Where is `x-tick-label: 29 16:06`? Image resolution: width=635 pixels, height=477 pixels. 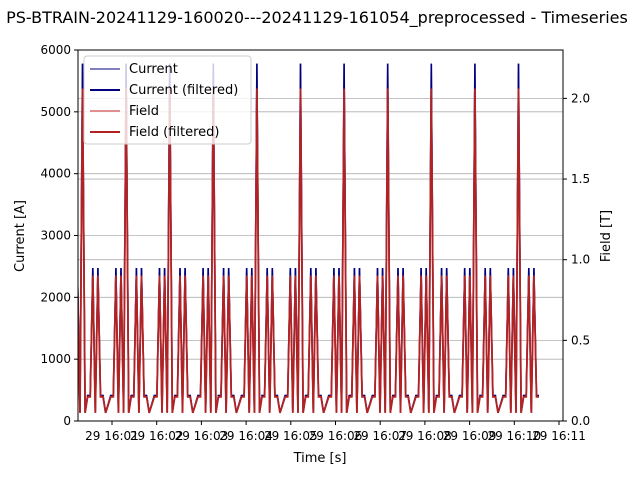 x-tick-label: 29 16:06 is located at coordinates (336, 436).